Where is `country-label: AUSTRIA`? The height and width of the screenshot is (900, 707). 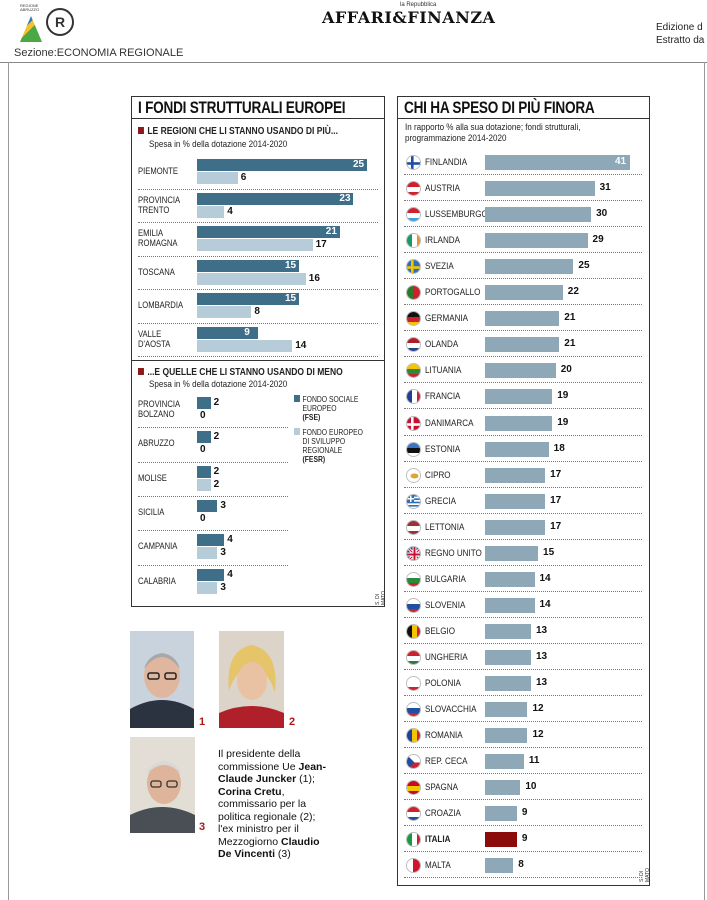 country-label: AUSTRIA is located at coordinates (443, 189).